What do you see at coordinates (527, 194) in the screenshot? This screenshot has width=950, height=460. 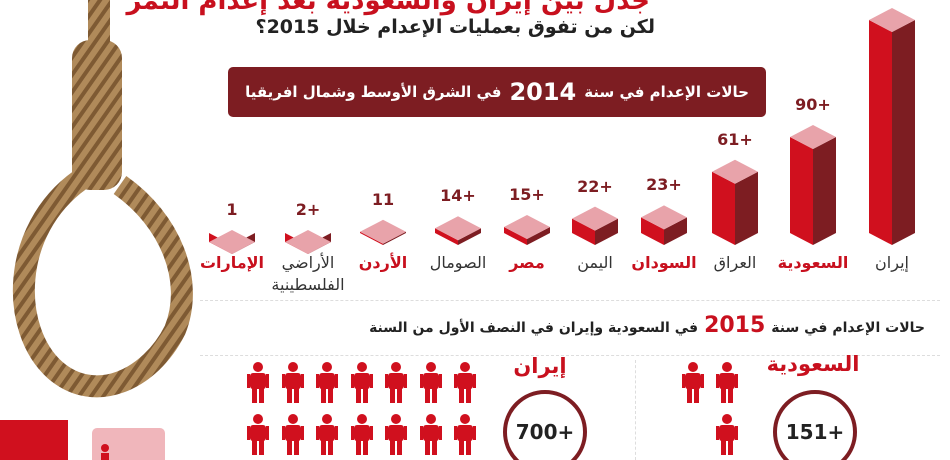 I see `bar-value-label: 15+` at bounding box center [527, 194].